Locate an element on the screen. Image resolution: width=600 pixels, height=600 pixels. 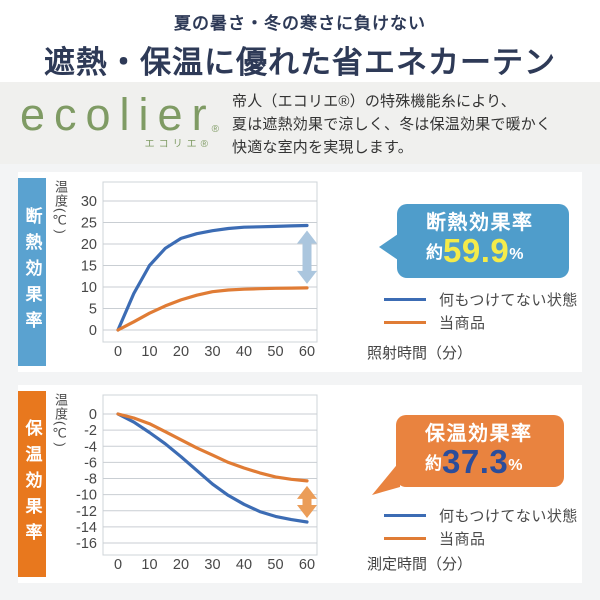
callout-value: 約59.9% is located at coordinates (497, 251).